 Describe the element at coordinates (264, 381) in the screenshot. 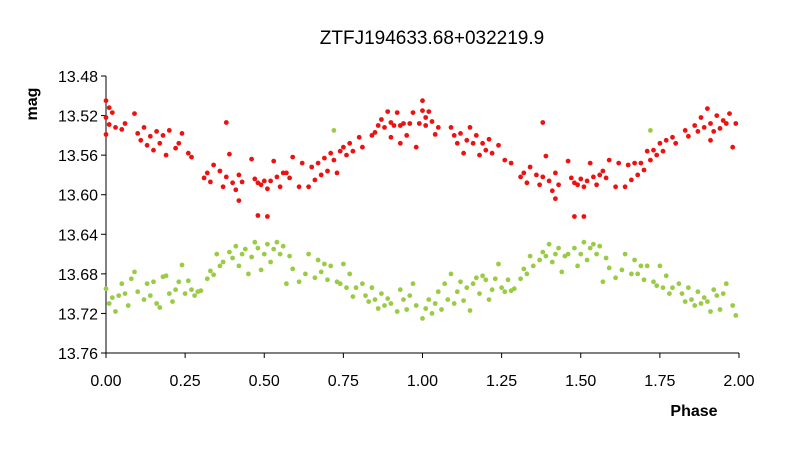

I see `x-tick-label: 0.50` at that location.